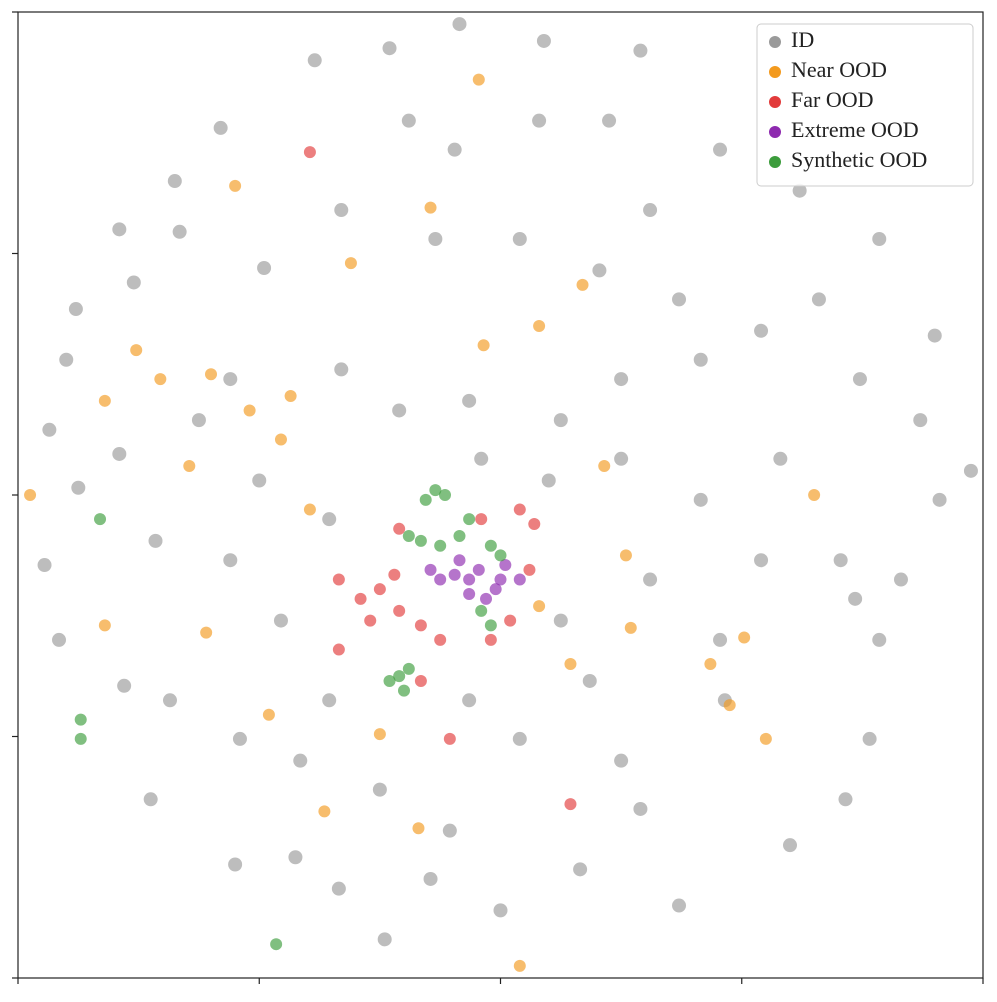 The width and height of the screenshot is (997, 1002). I want to click on legend-label: Far OOD, so click(832, 99).